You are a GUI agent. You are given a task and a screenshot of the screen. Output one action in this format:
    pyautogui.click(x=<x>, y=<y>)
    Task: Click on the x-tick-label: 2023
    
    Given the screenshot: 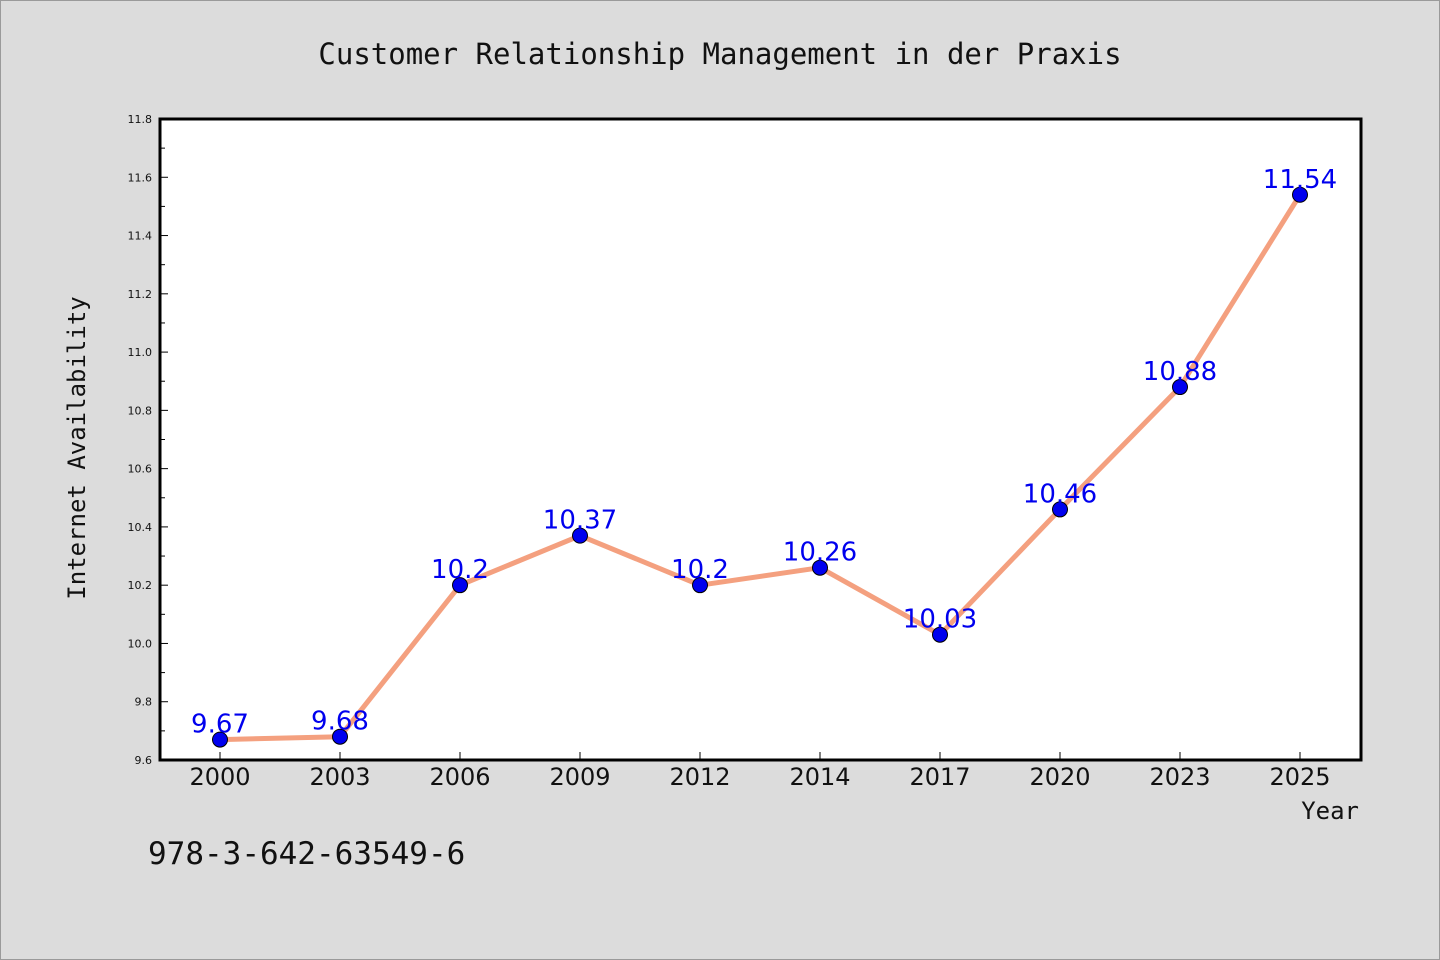 What is the action you would take?
    pyautogui.click(x=1179, y=777)
    